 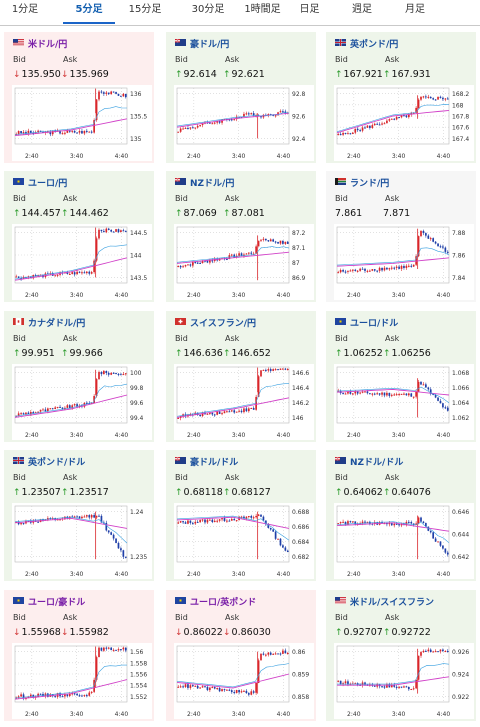 What do you see at coordinates (309, 9) in the screenshot?
I see `tab-6: 日足` at bounding box center [309, 9].